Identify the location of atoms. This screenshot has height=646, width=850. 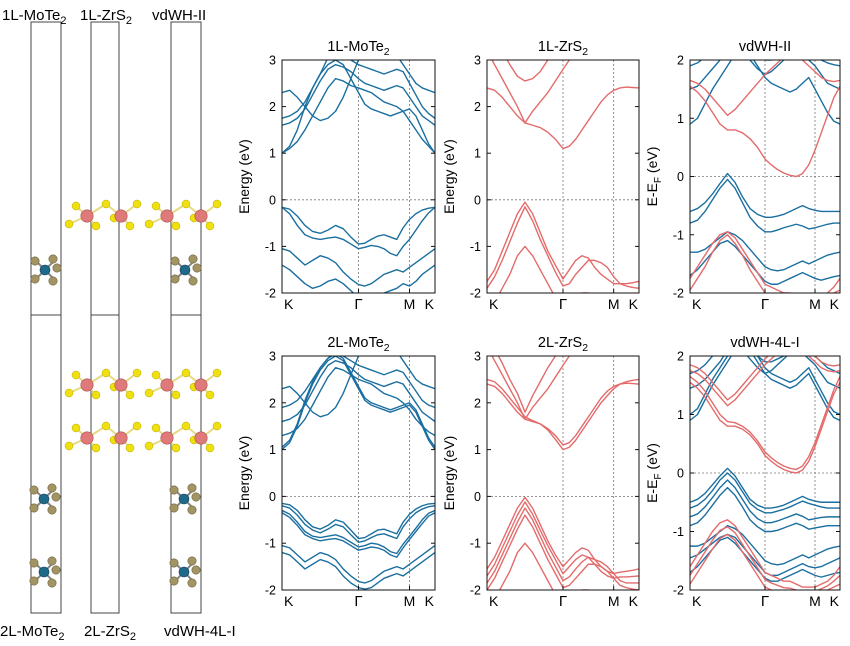
(125, 393).